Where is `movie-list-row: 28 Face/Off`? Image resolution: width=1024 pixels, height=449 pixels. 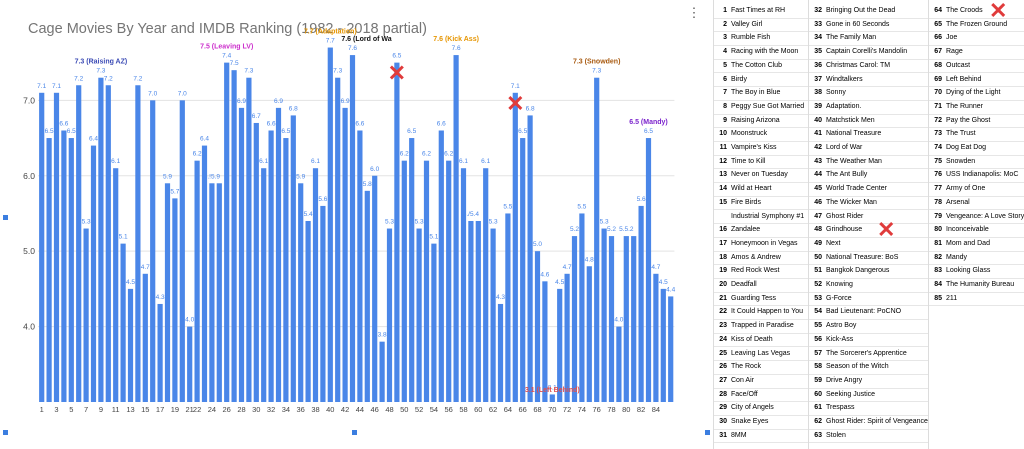
movie-list-row: 28 Face/Off is located at coordinates (761, 395).